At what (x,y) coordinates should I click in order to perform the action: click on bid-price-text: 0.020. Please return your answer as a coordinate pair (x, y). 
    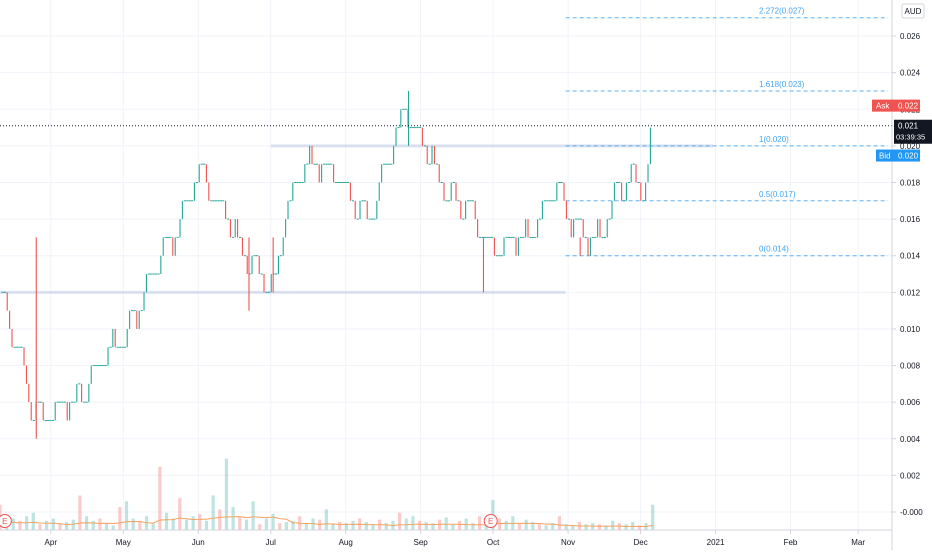
    Looking at the image, I should click on (908, 156).